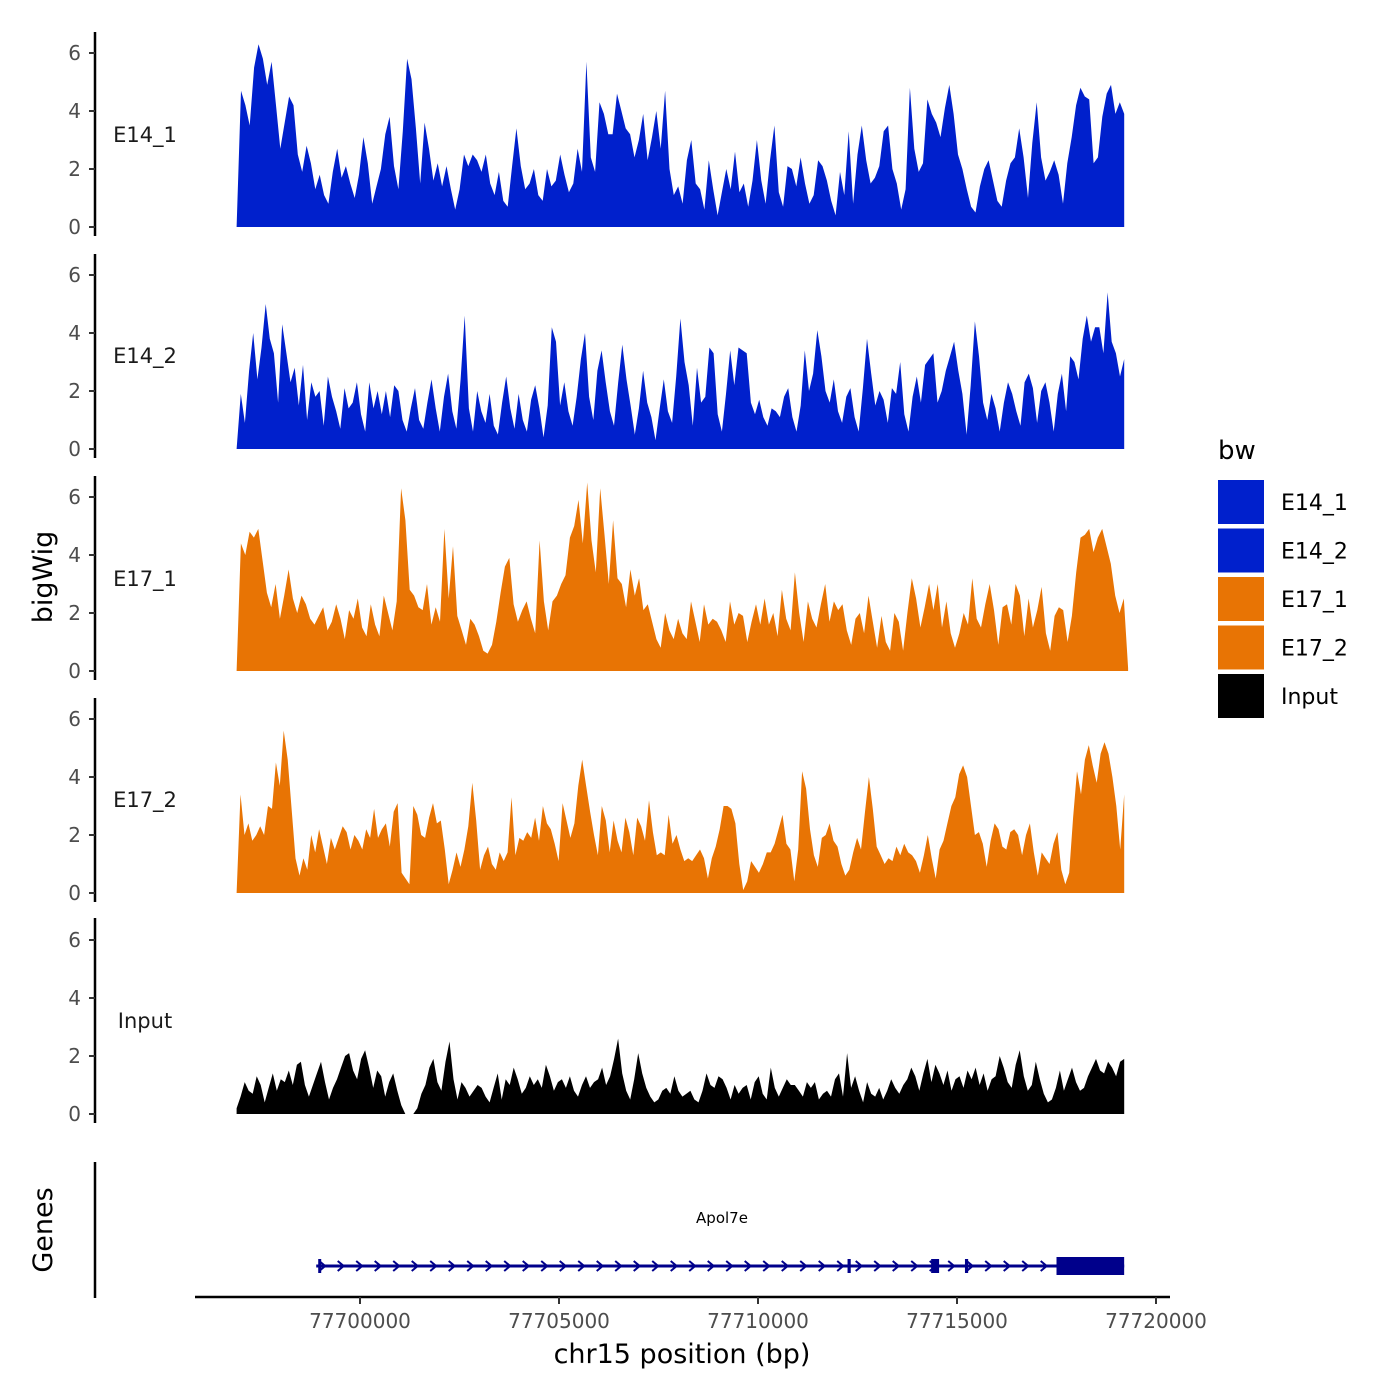 This screenshot has height=1400, width=1400. Describe the element at coordinates (1237, 451) in the screenshot. I see `legend-title: bw` at that location.